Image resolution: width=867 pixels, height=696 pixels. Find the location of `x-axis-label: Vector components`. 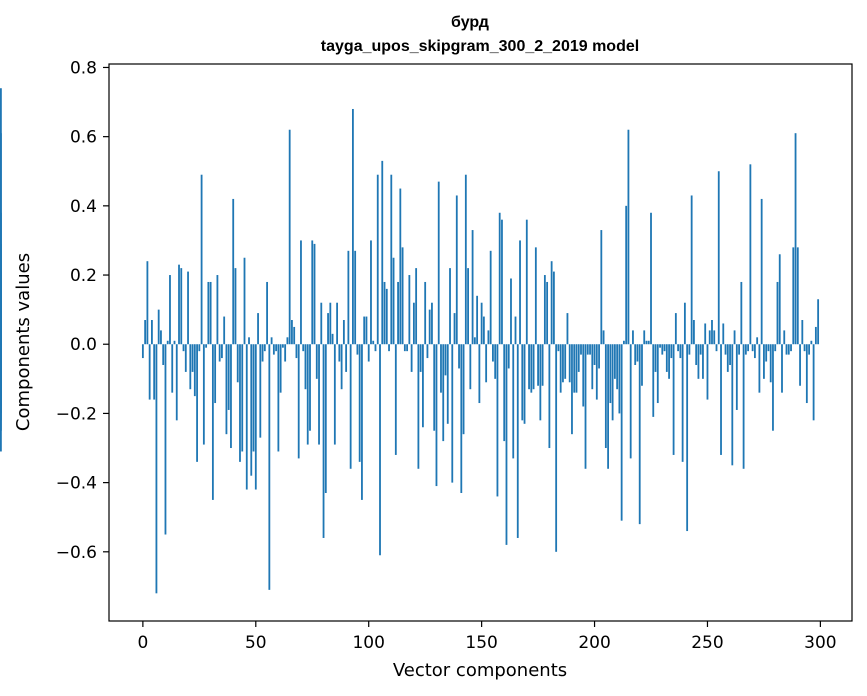

x-axis-label: Vector components is located at coordinates (480, 670).